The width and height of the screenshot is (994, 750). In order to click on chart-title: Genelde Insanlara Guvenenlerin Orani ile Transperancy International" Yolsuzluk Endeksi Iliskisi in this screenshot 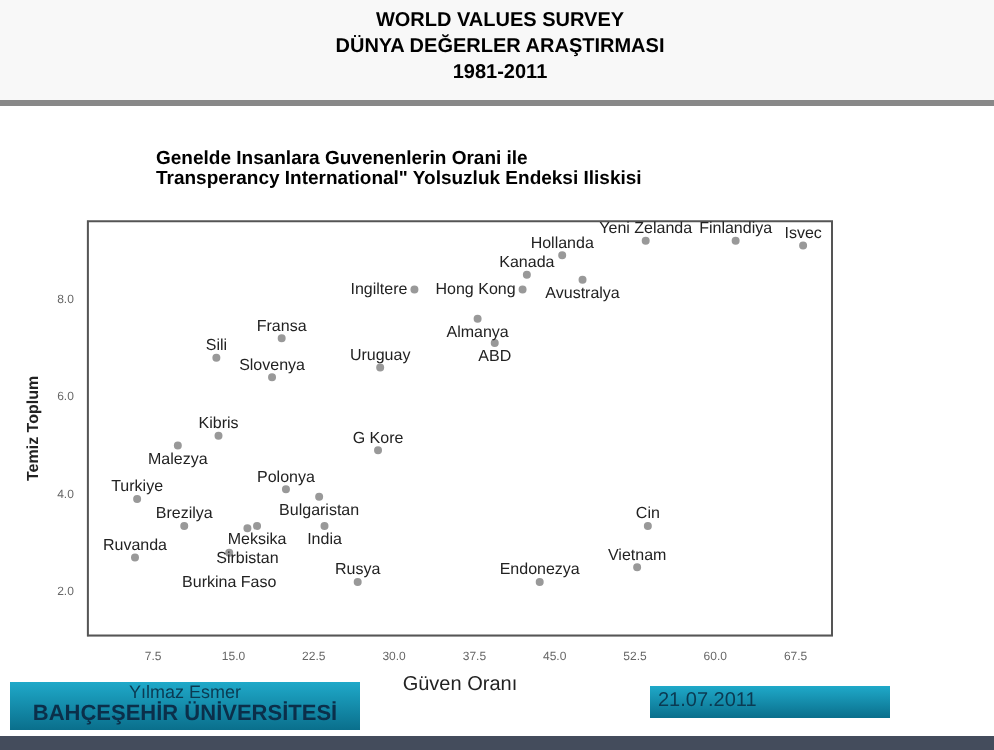, I will do `click(399, 169)`.